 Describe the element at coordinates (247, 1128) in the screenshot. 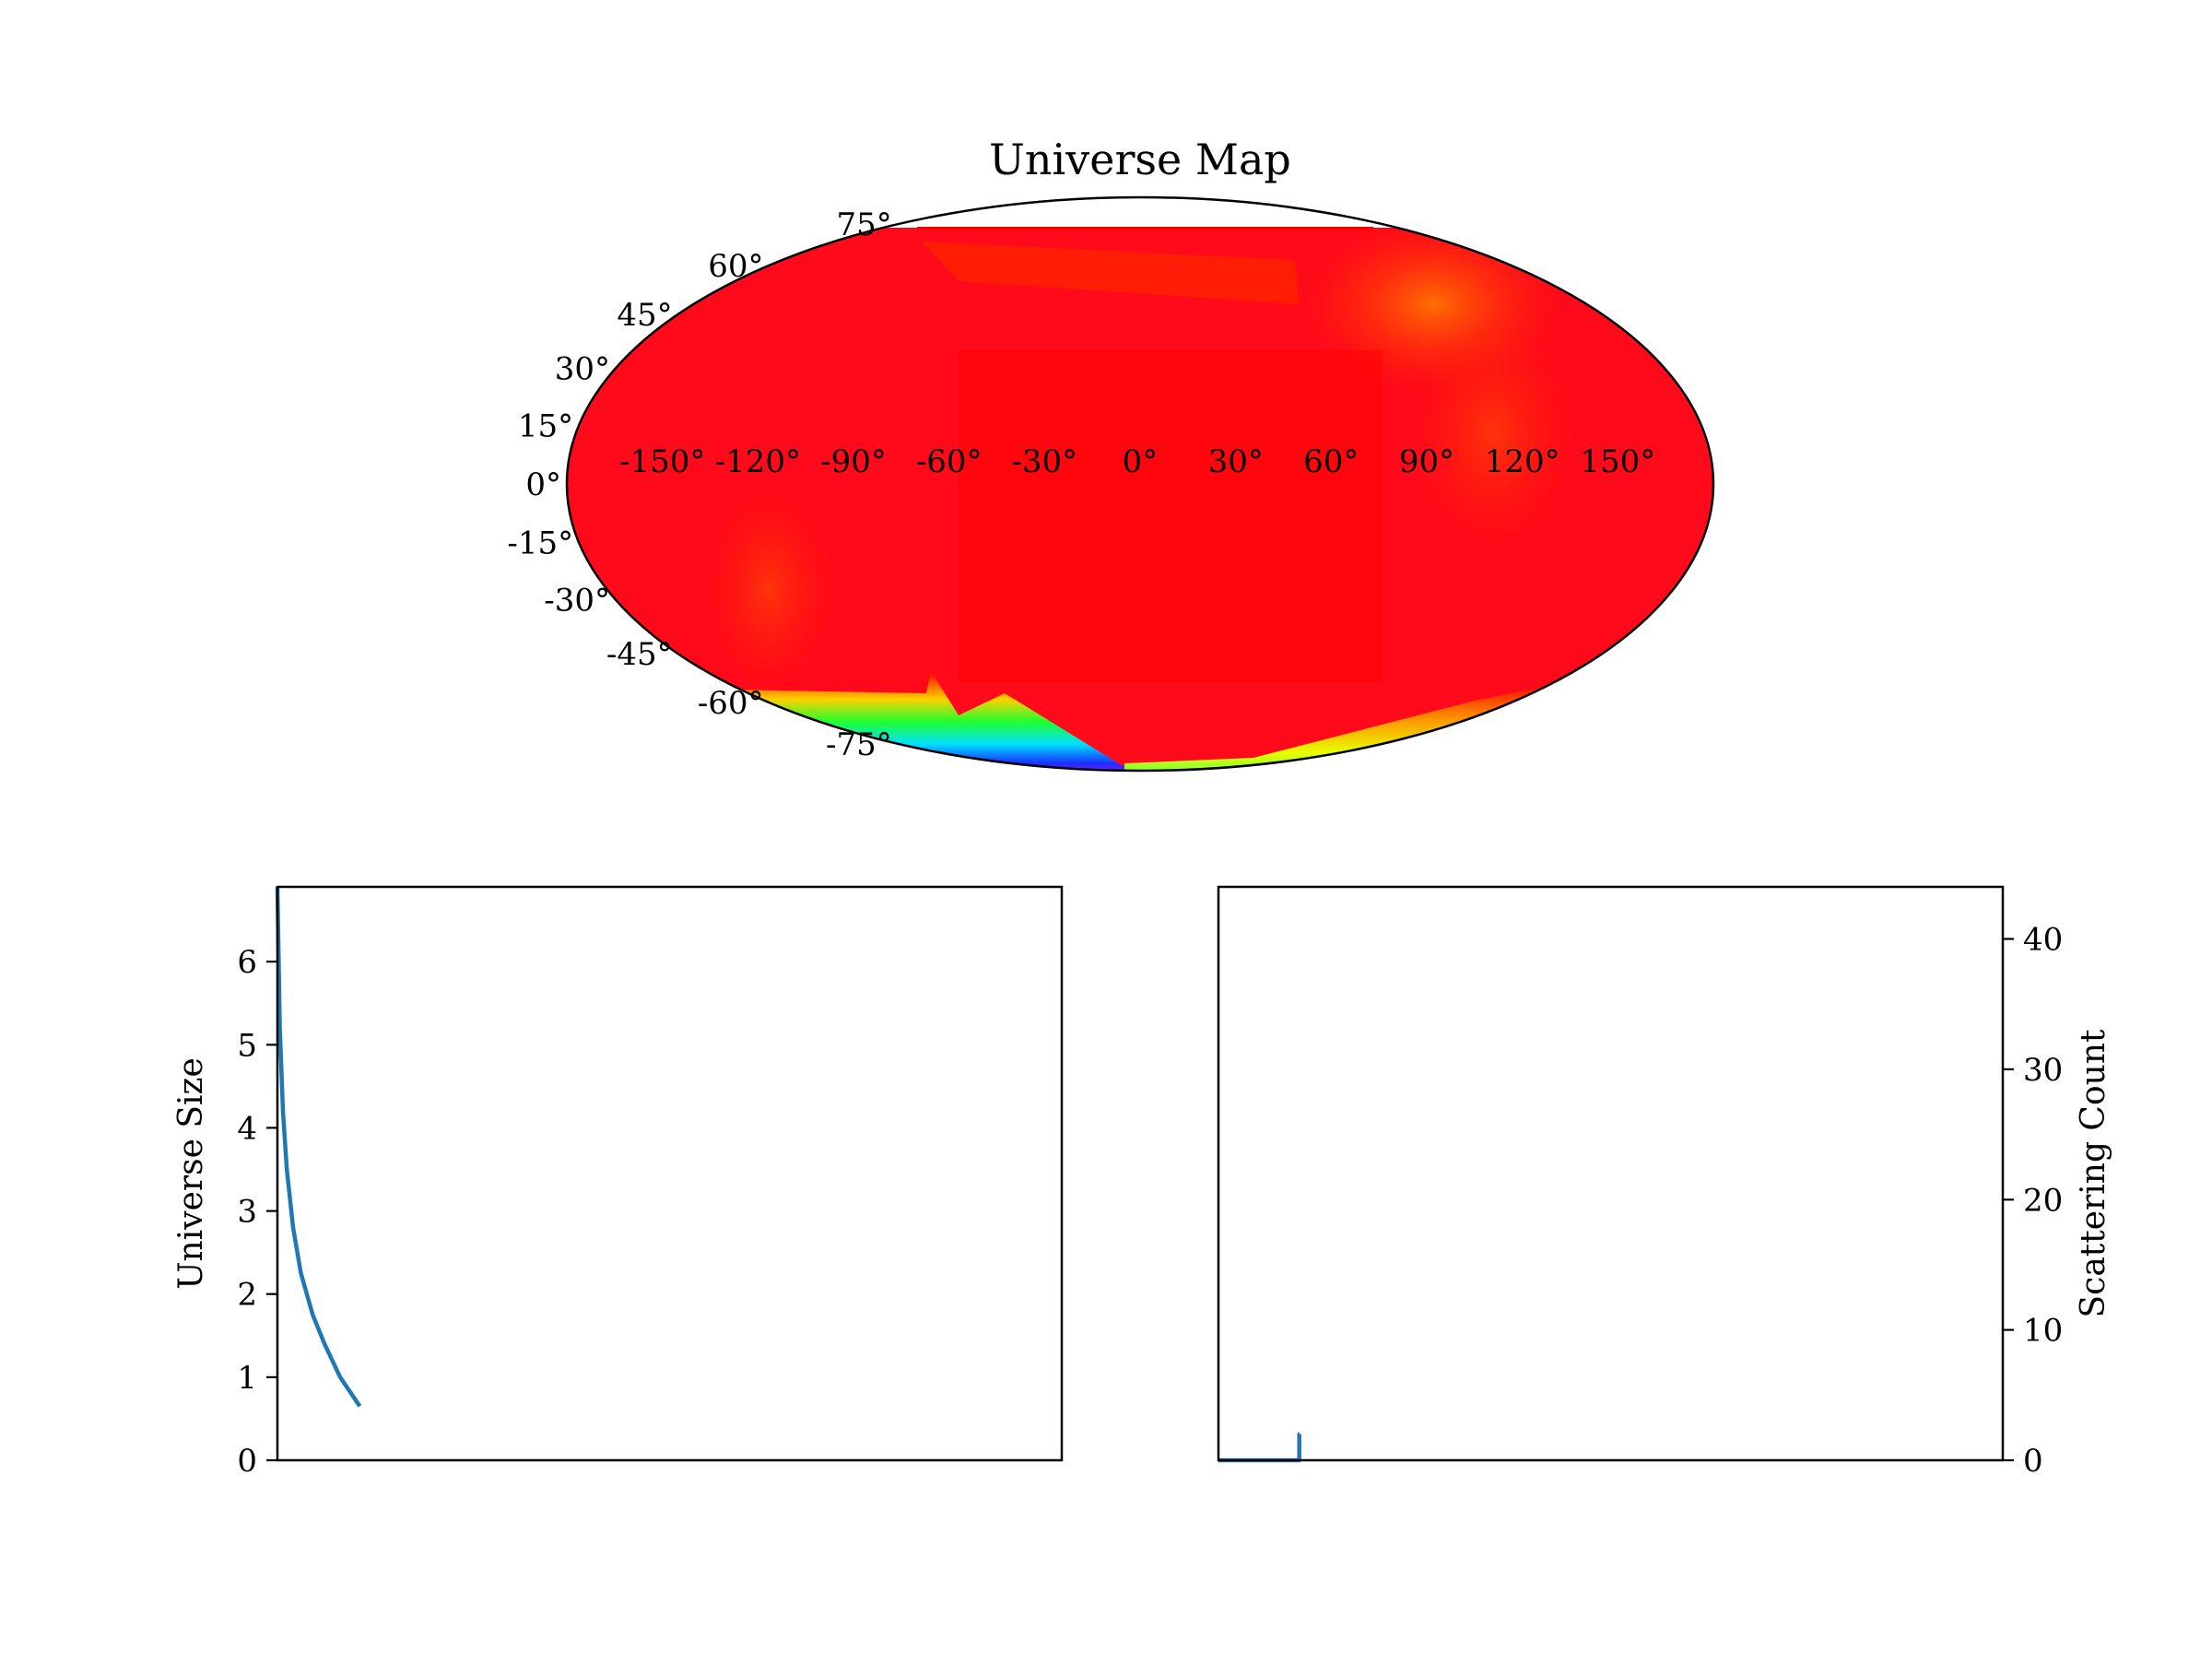

I see `y-tick-label: 4` at that location.